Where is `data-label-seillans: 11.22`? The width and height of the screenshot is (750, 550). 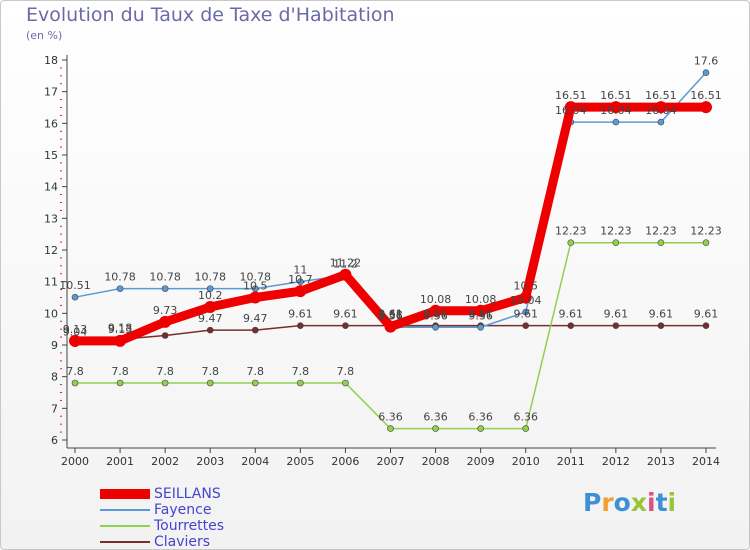 data-label-seillans: 11.22 is located at coordinates (346, 263).